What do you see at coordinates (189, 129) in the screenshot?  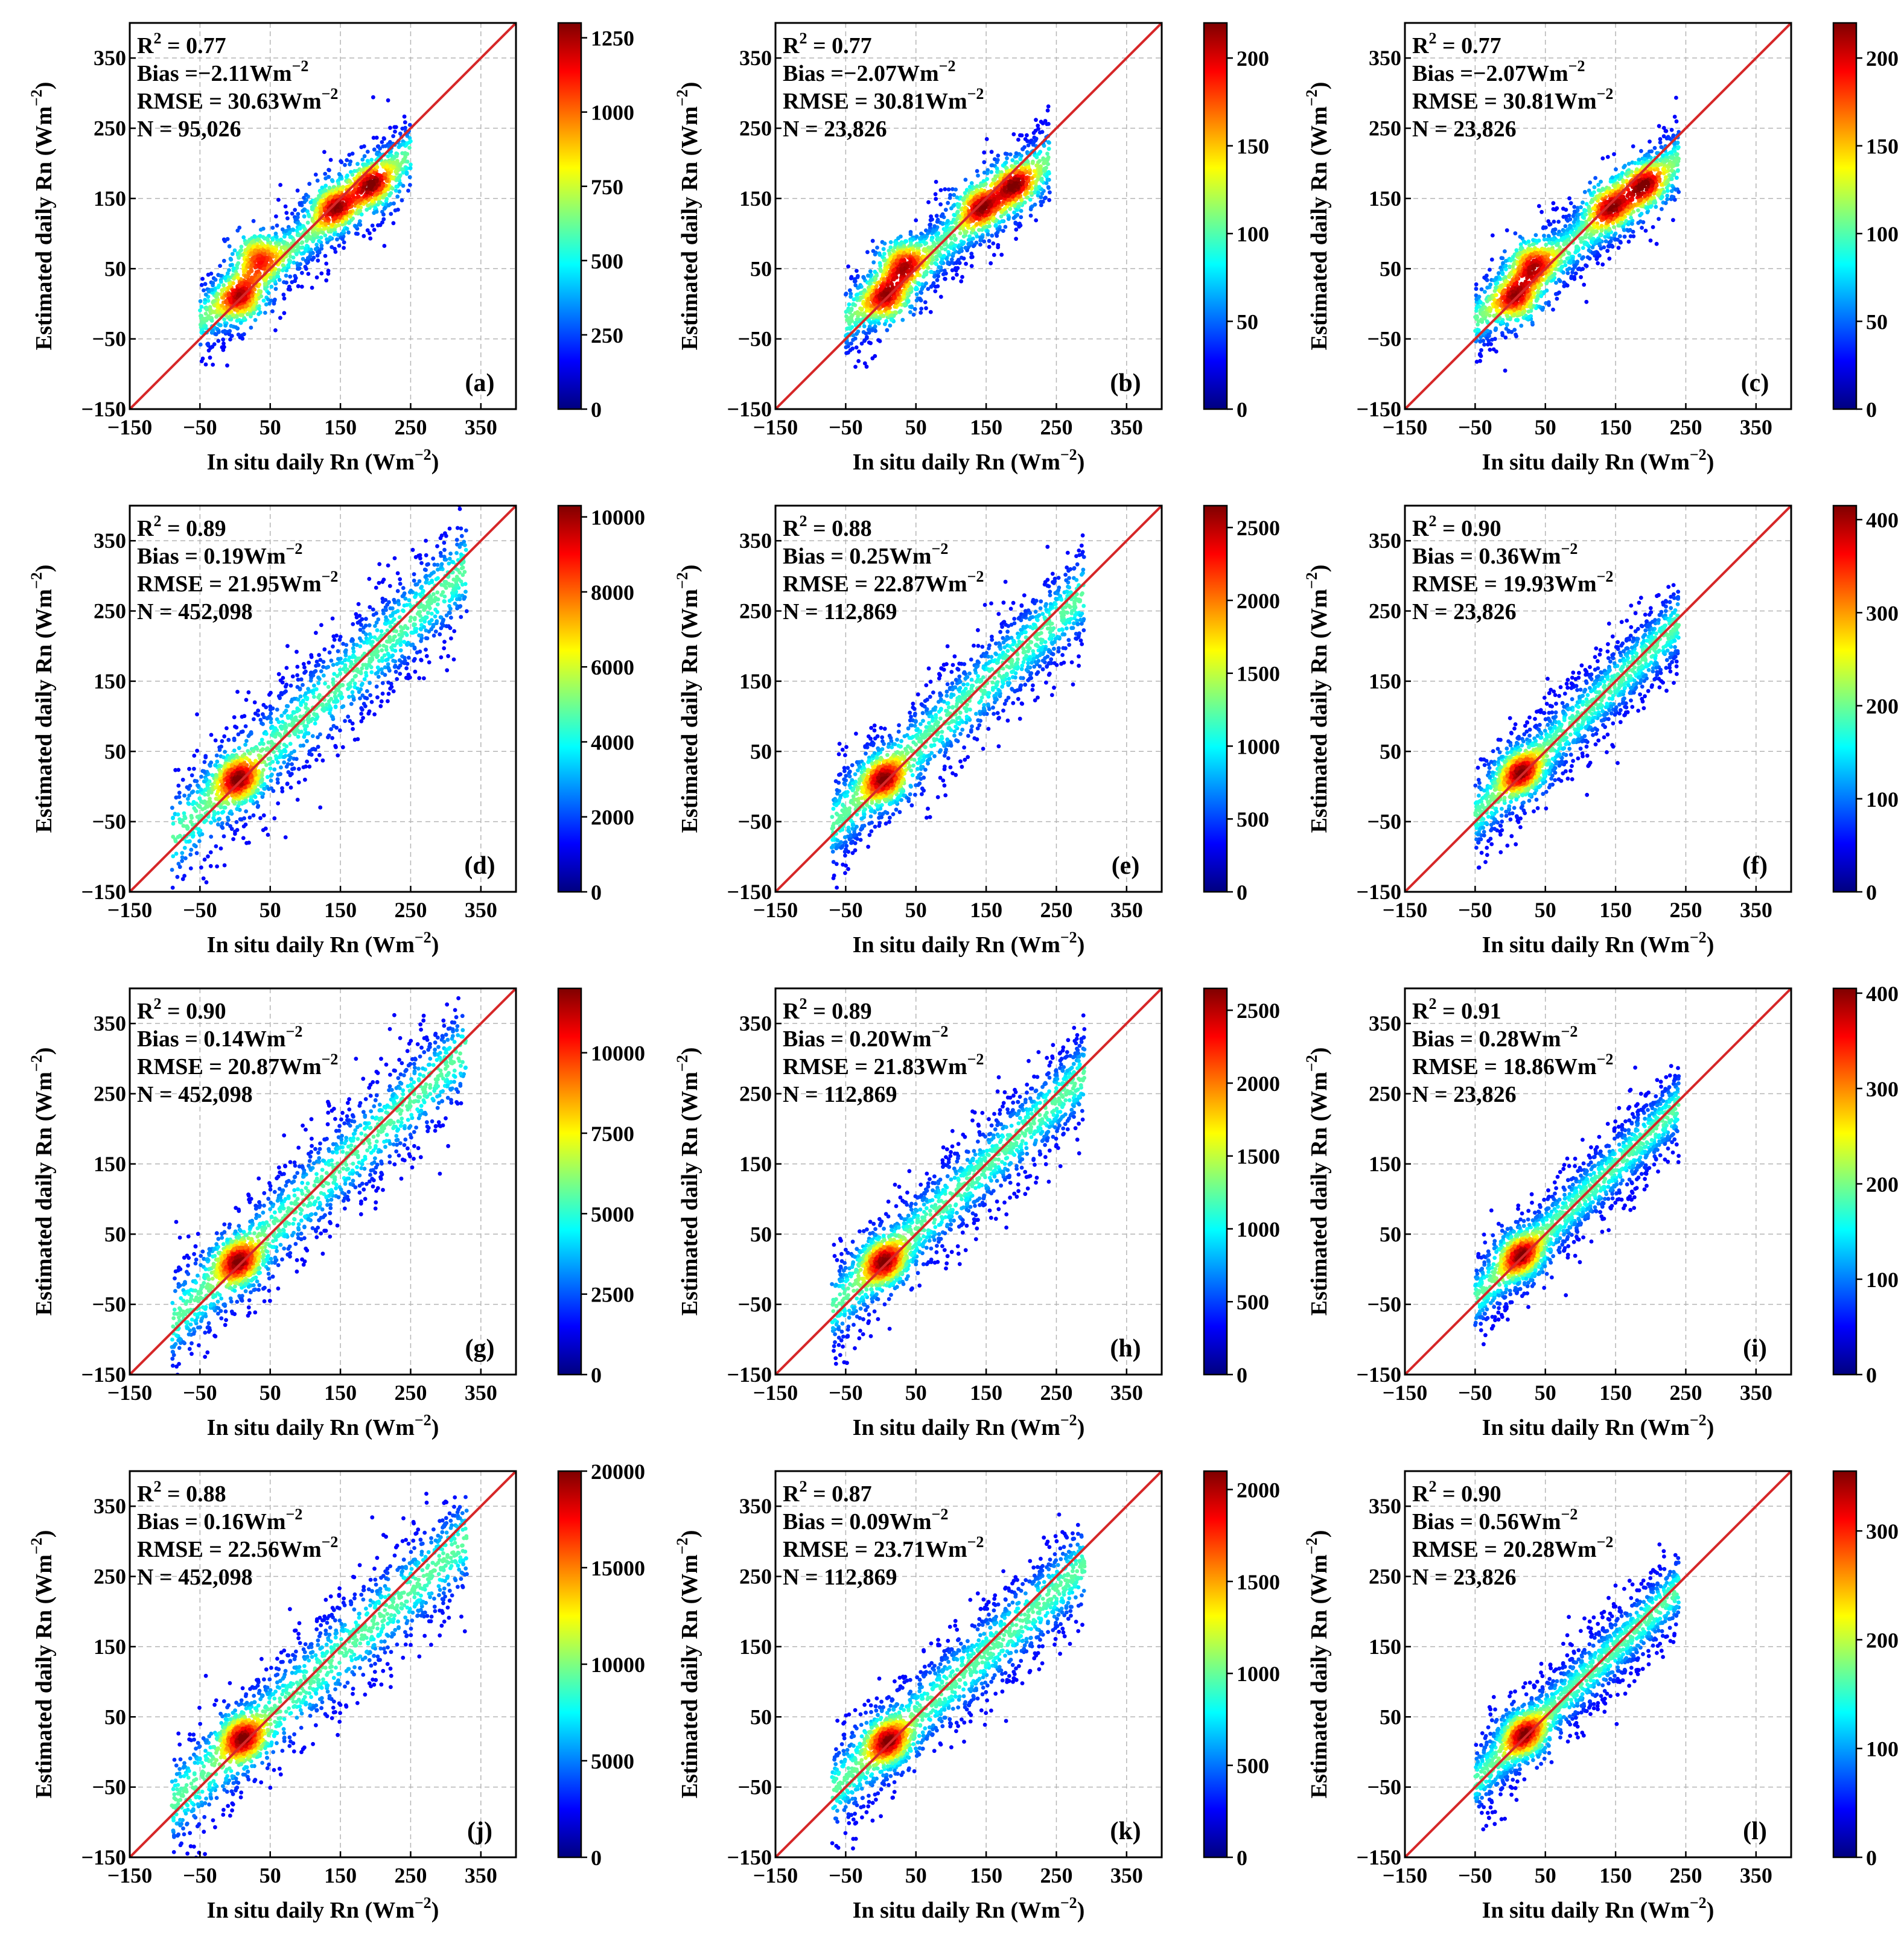 I see `n-stat: N = 95,026` at bounding box center [189, 129].